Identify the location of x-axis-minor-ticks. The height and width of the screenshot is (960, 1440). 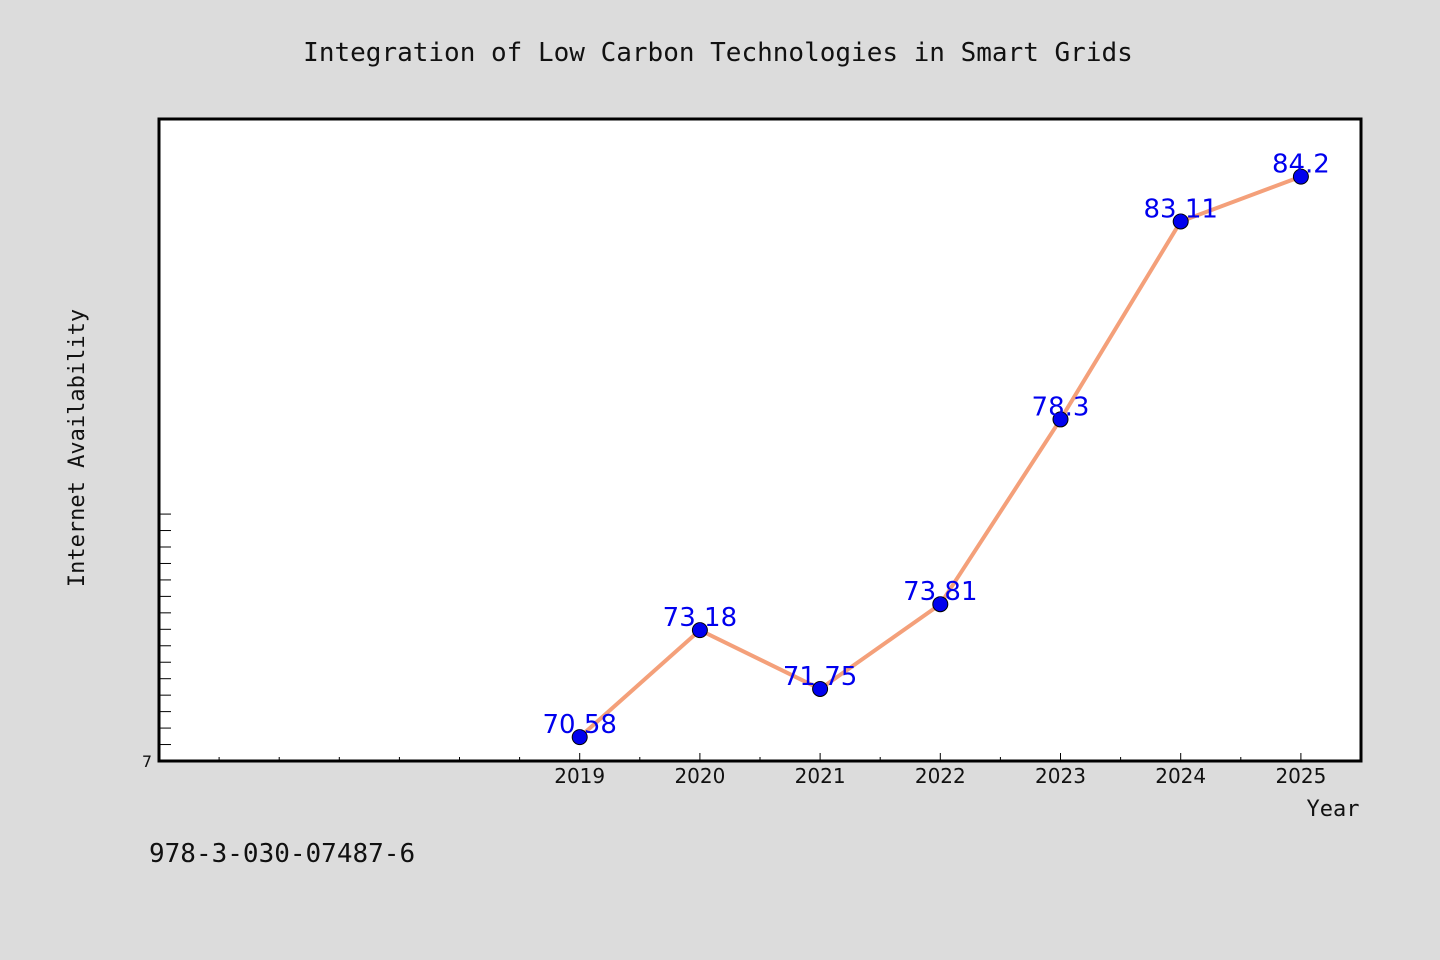
(760, 757).